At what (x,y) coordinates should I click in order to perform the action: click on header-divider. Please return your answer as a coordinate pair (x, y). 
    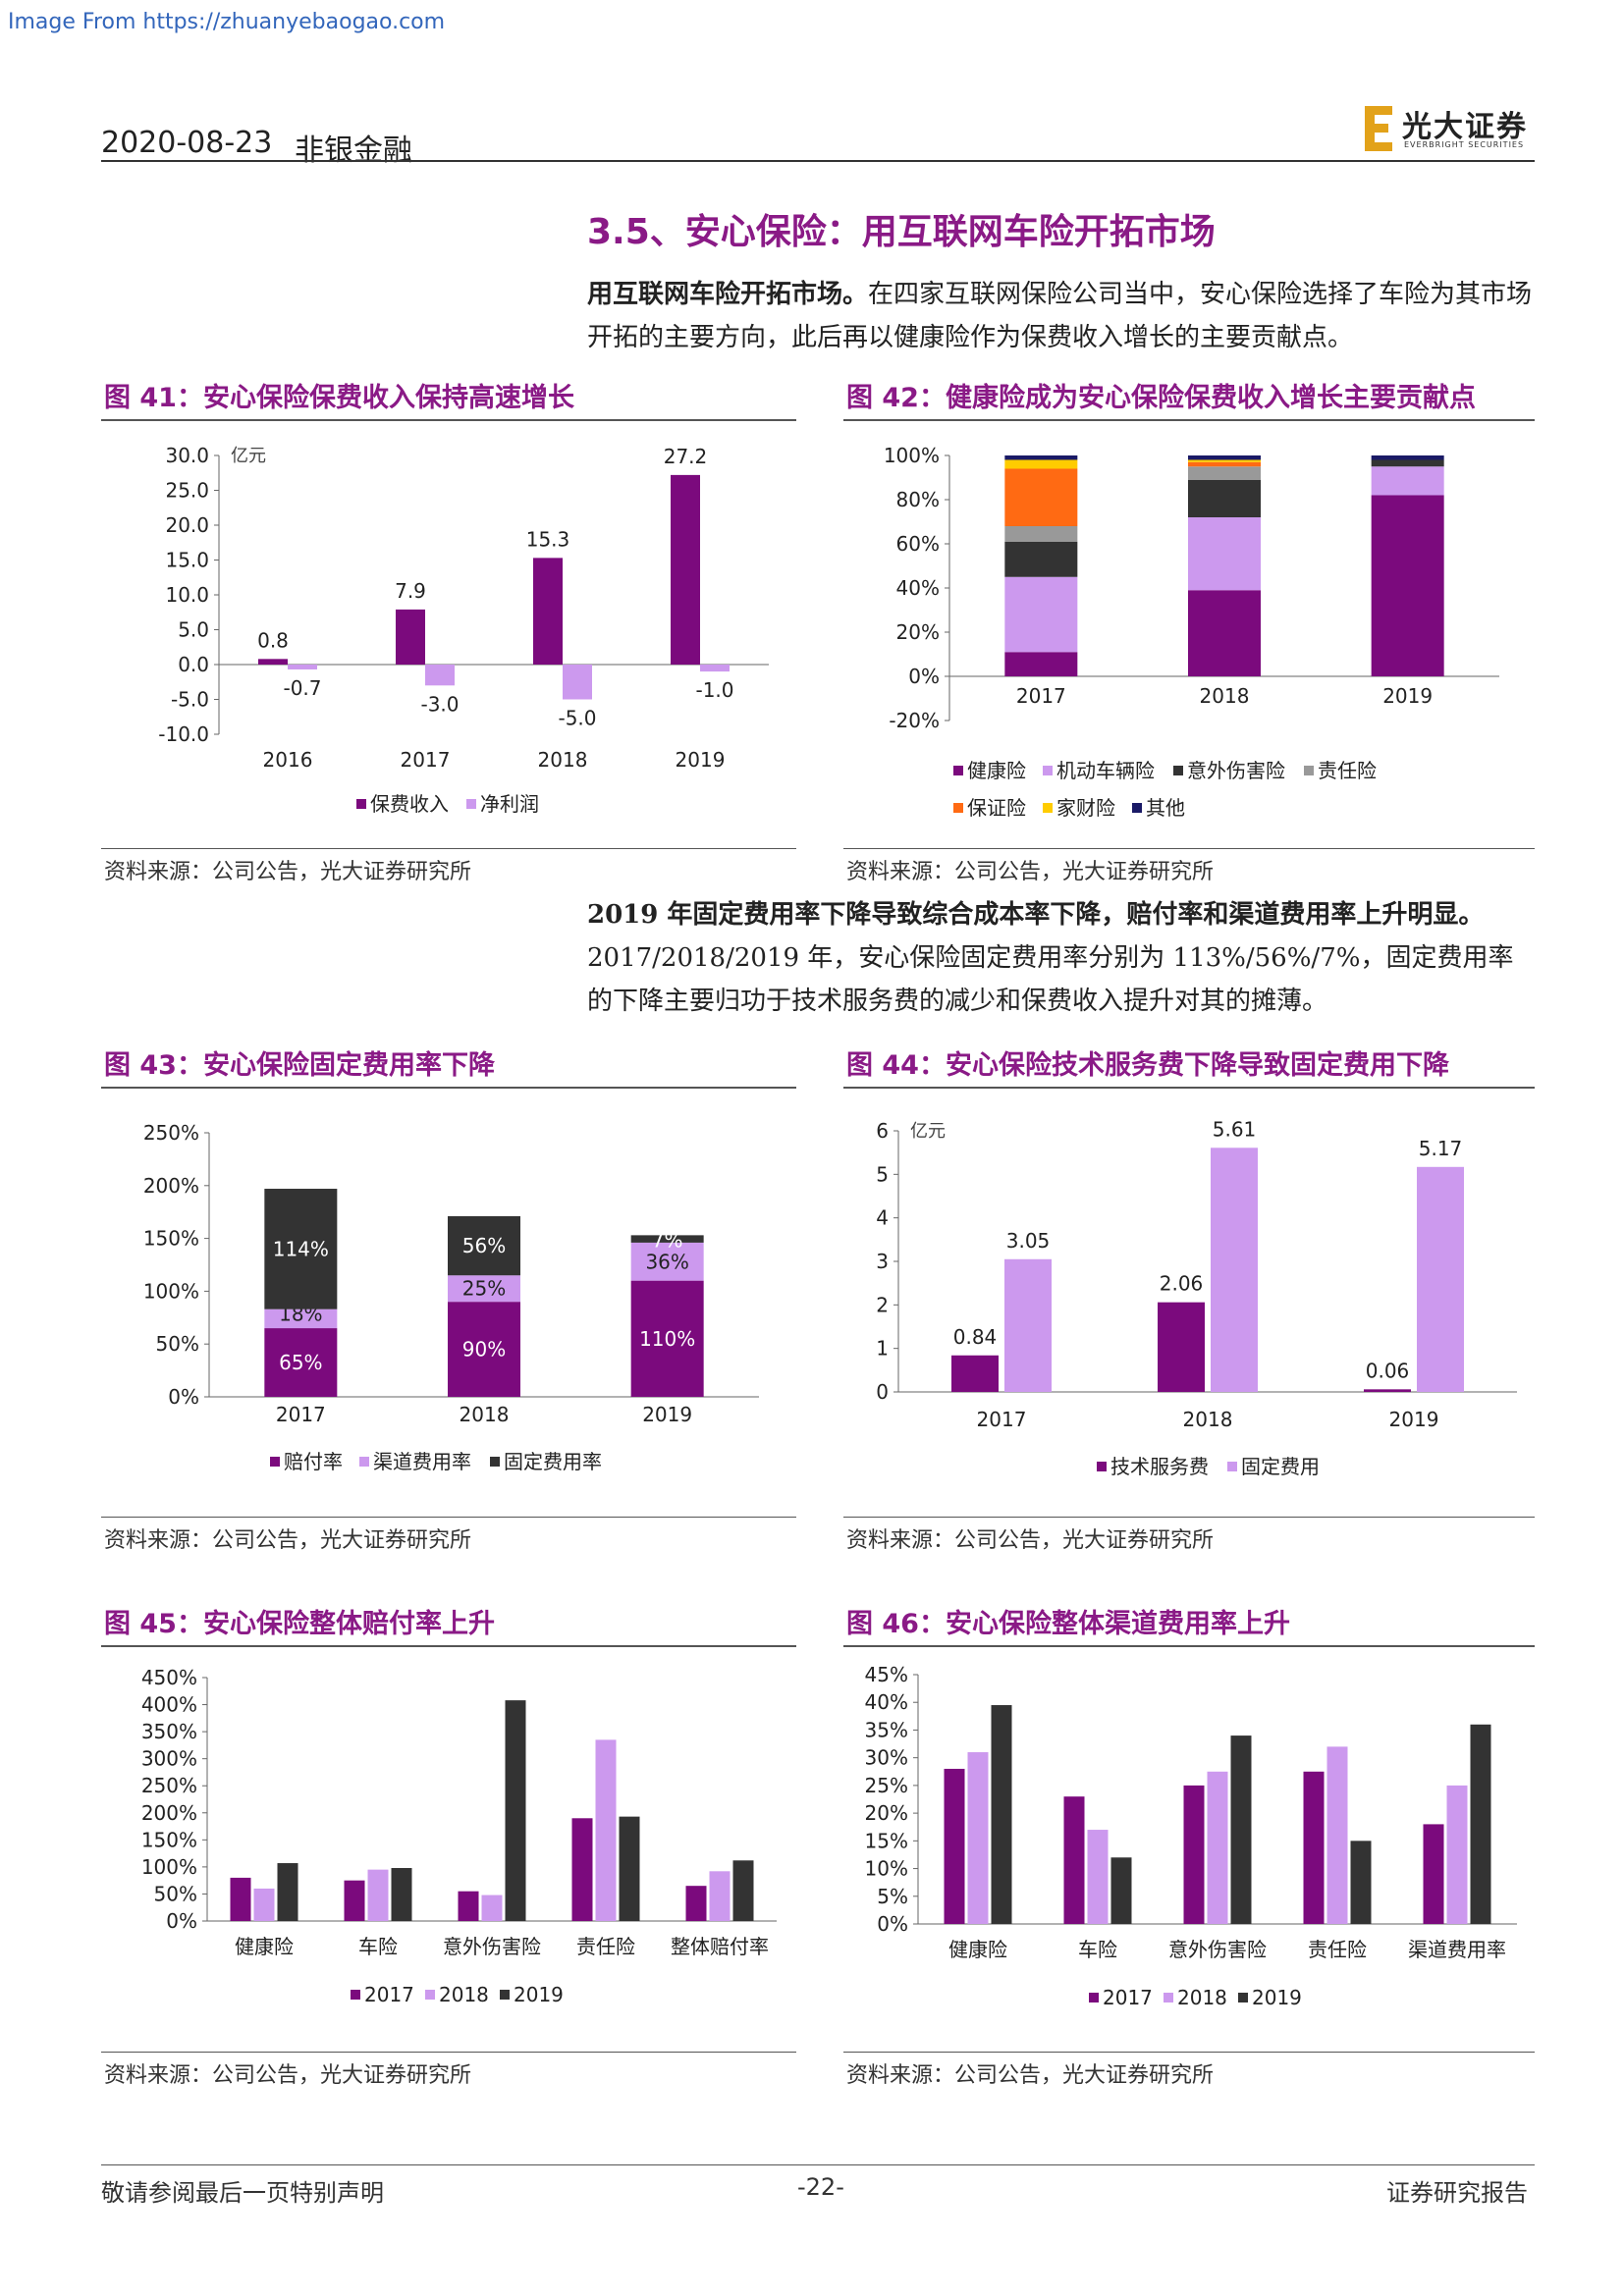
    Looking at the image, I should click on (818, 161).